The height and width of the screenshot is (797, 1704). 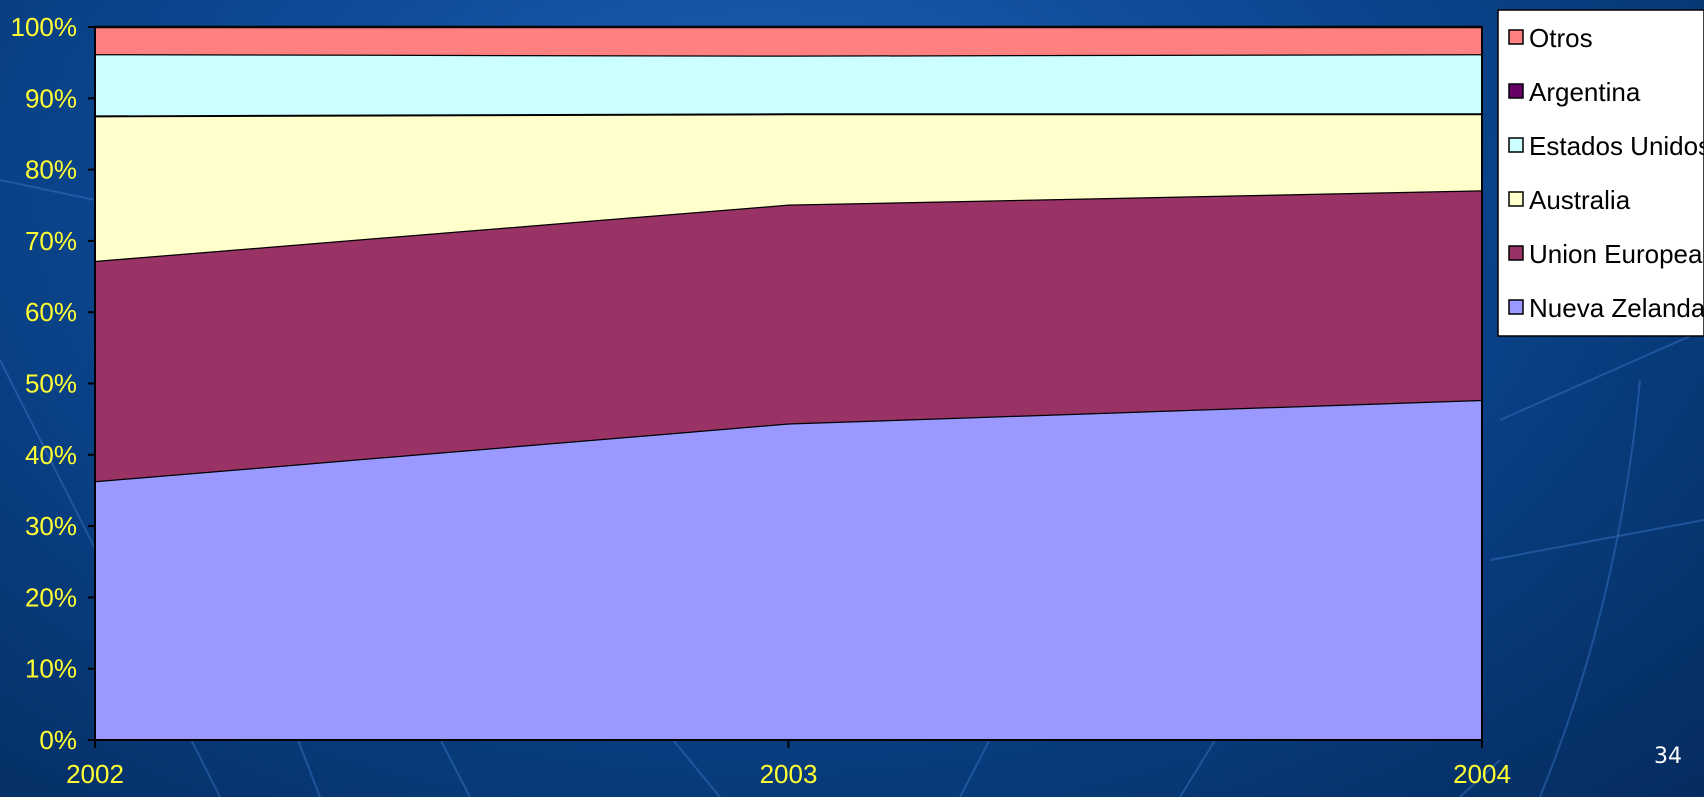 What do you see at coordinates (788, 85) in the screenshot?
I see `area-estados-unidos` at bounding box center [788, 85].